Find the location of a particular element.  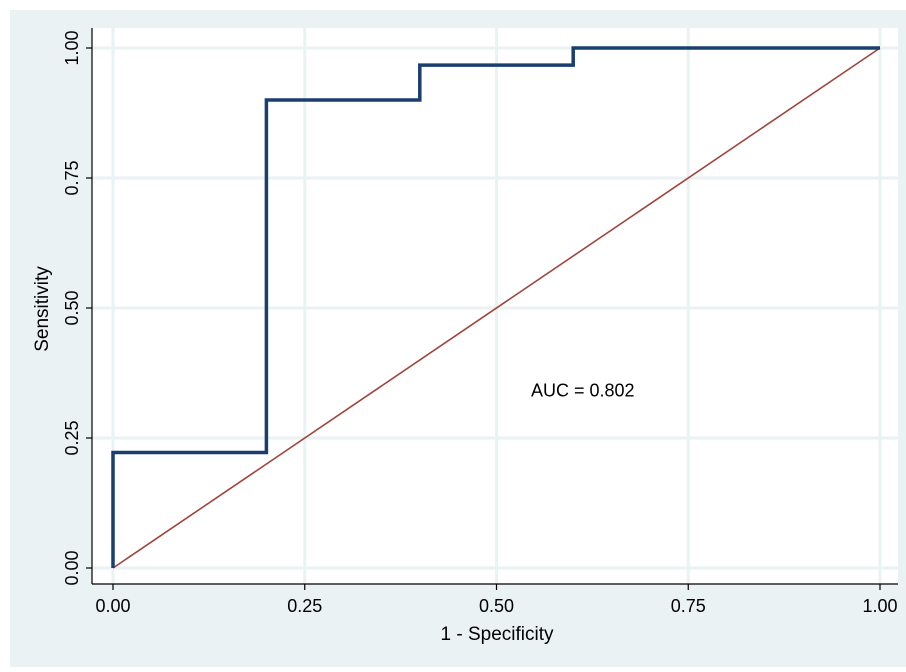

x-axis-label: 1 - Specificity is located at coordinates (497, 634).